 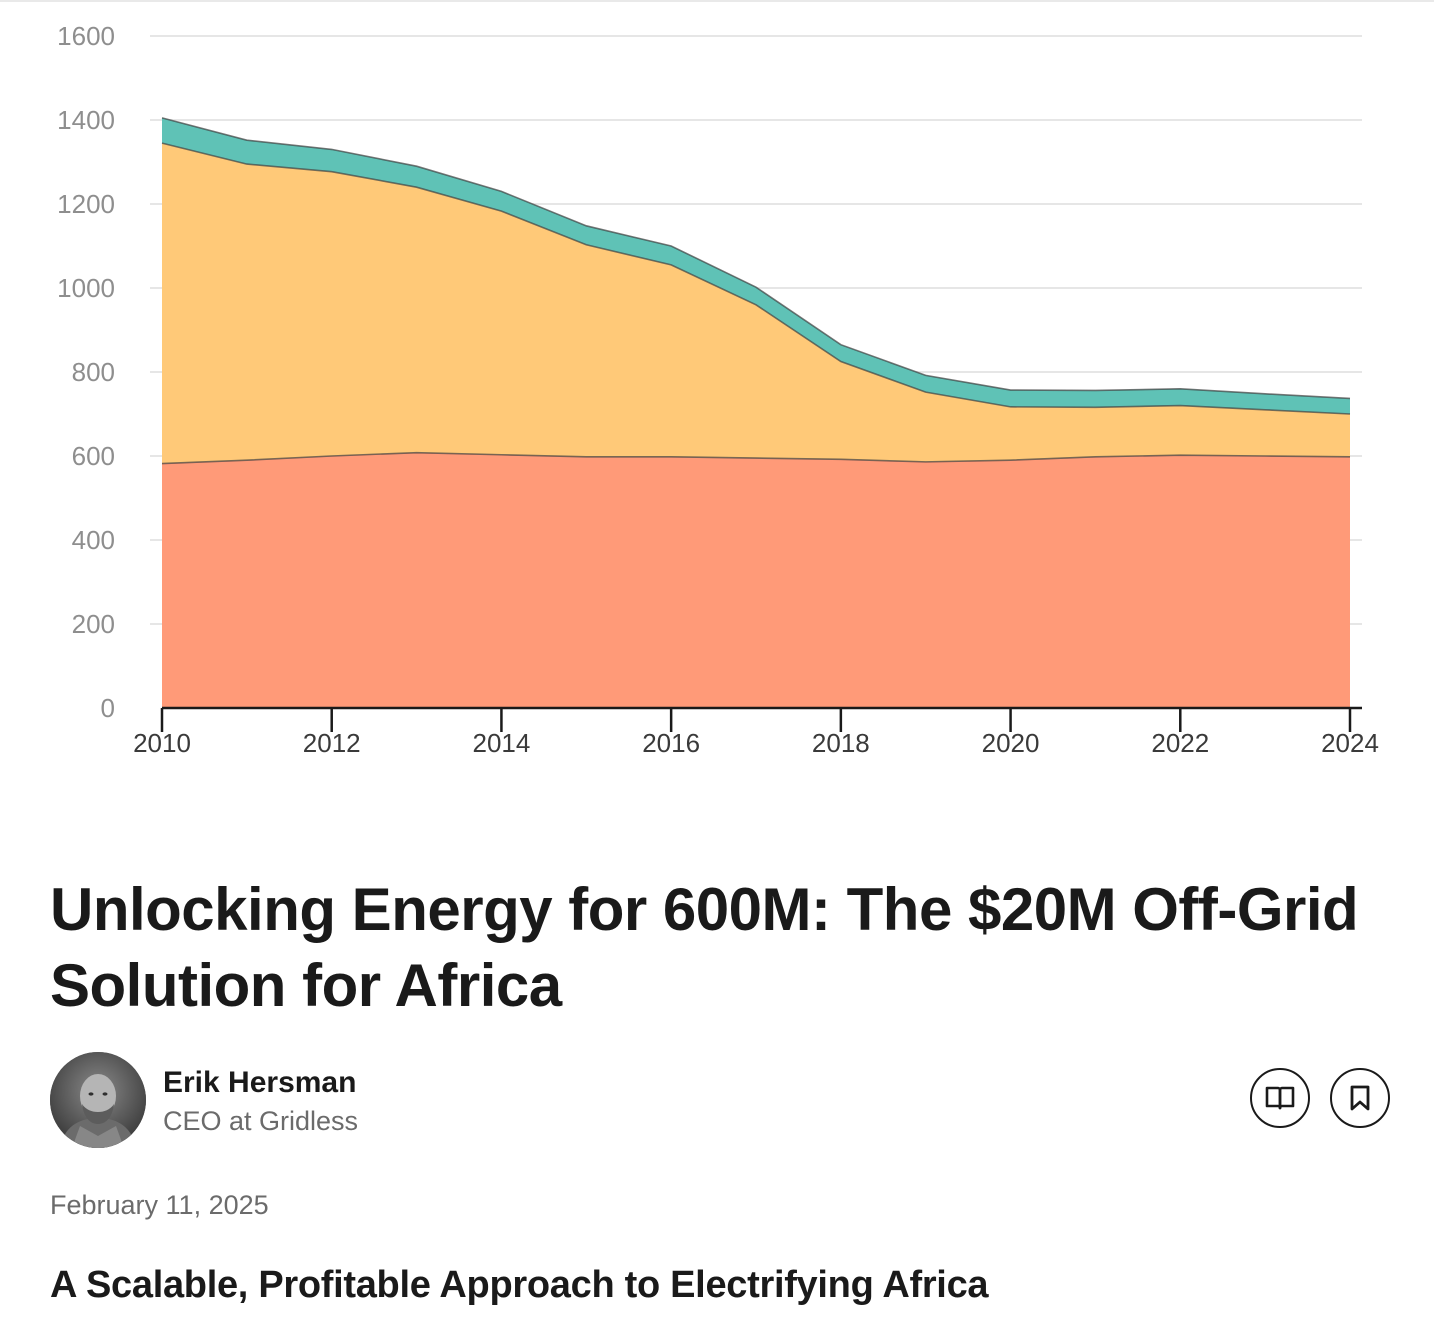 I want to click on y-tick-label-800: 800, so click(x=93, y=372).